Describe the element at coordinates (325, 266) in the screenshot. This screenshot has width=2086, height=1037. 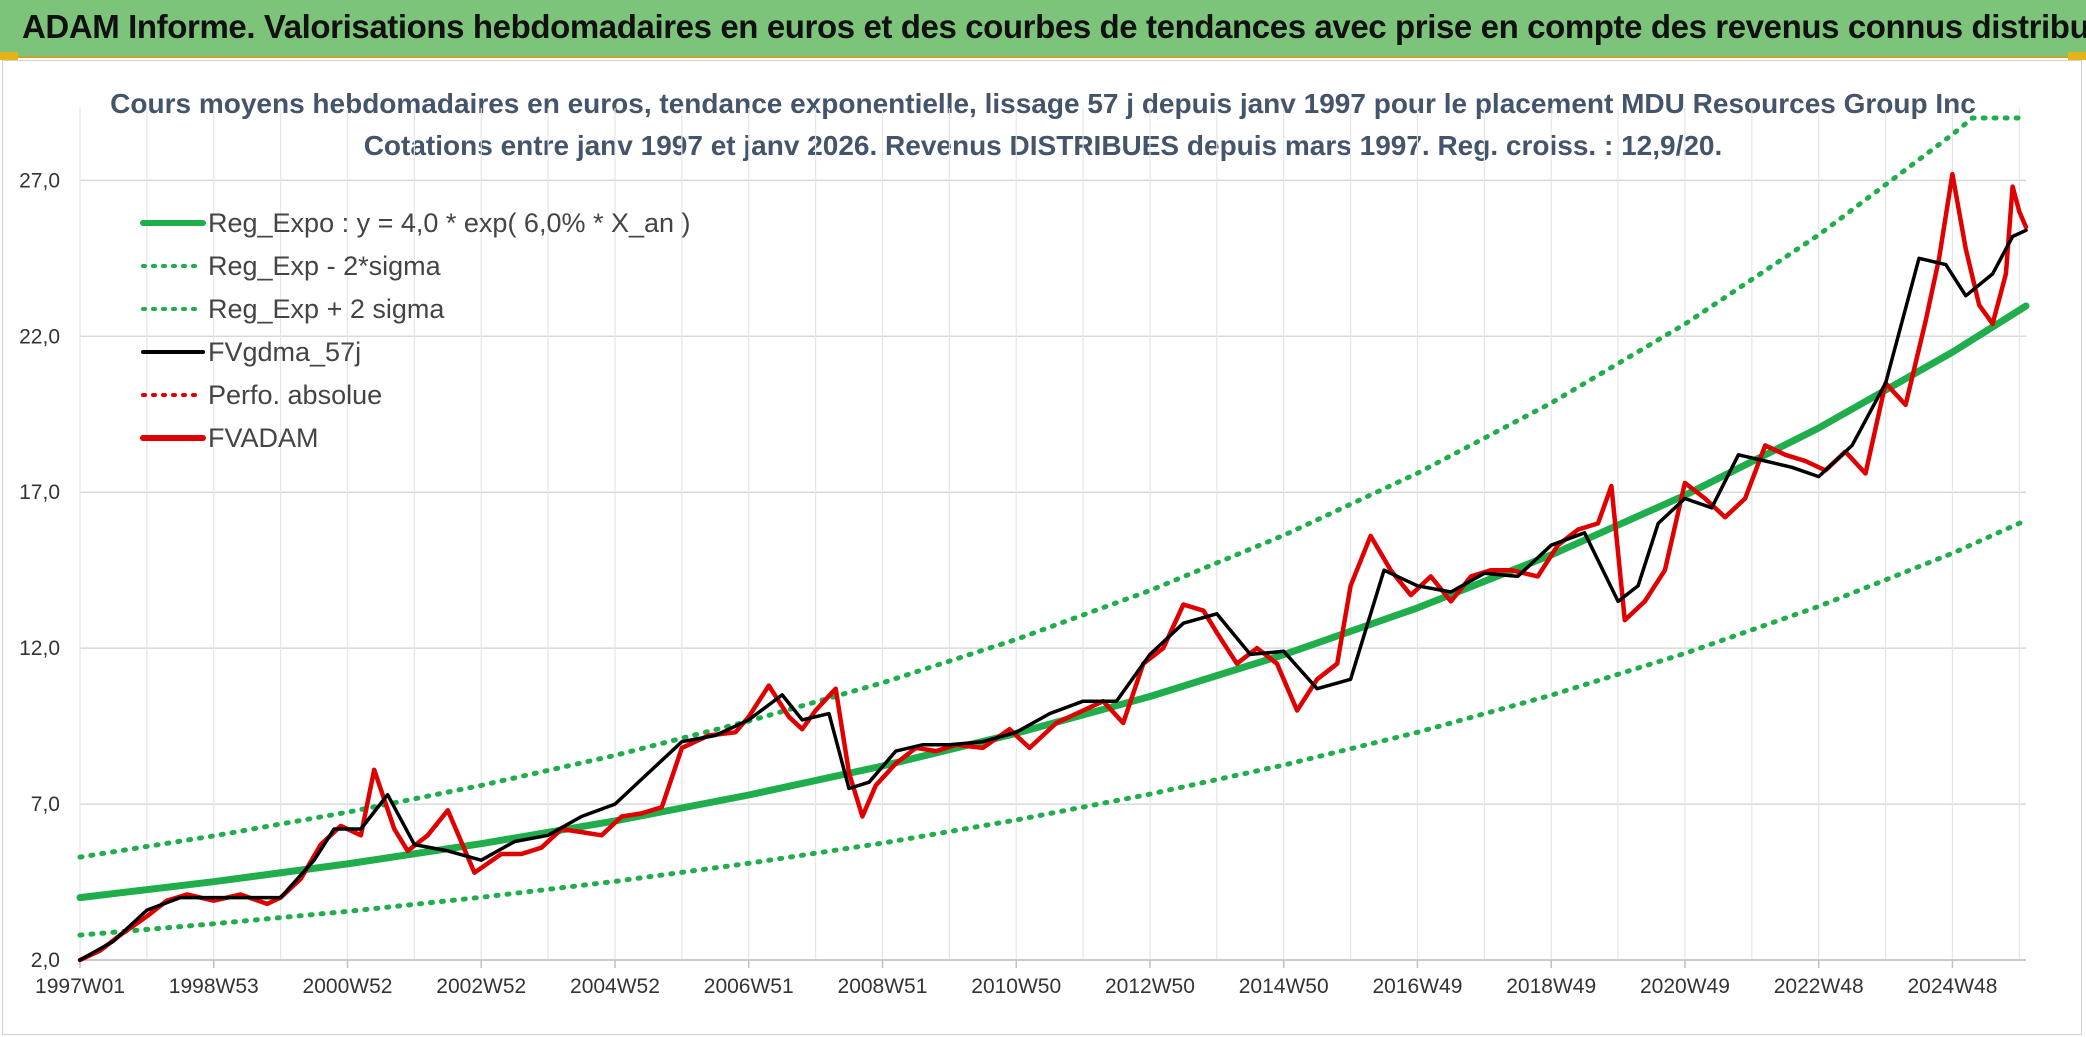
I see `legend-label: Reg_Exp - 2*sigma` at that location.